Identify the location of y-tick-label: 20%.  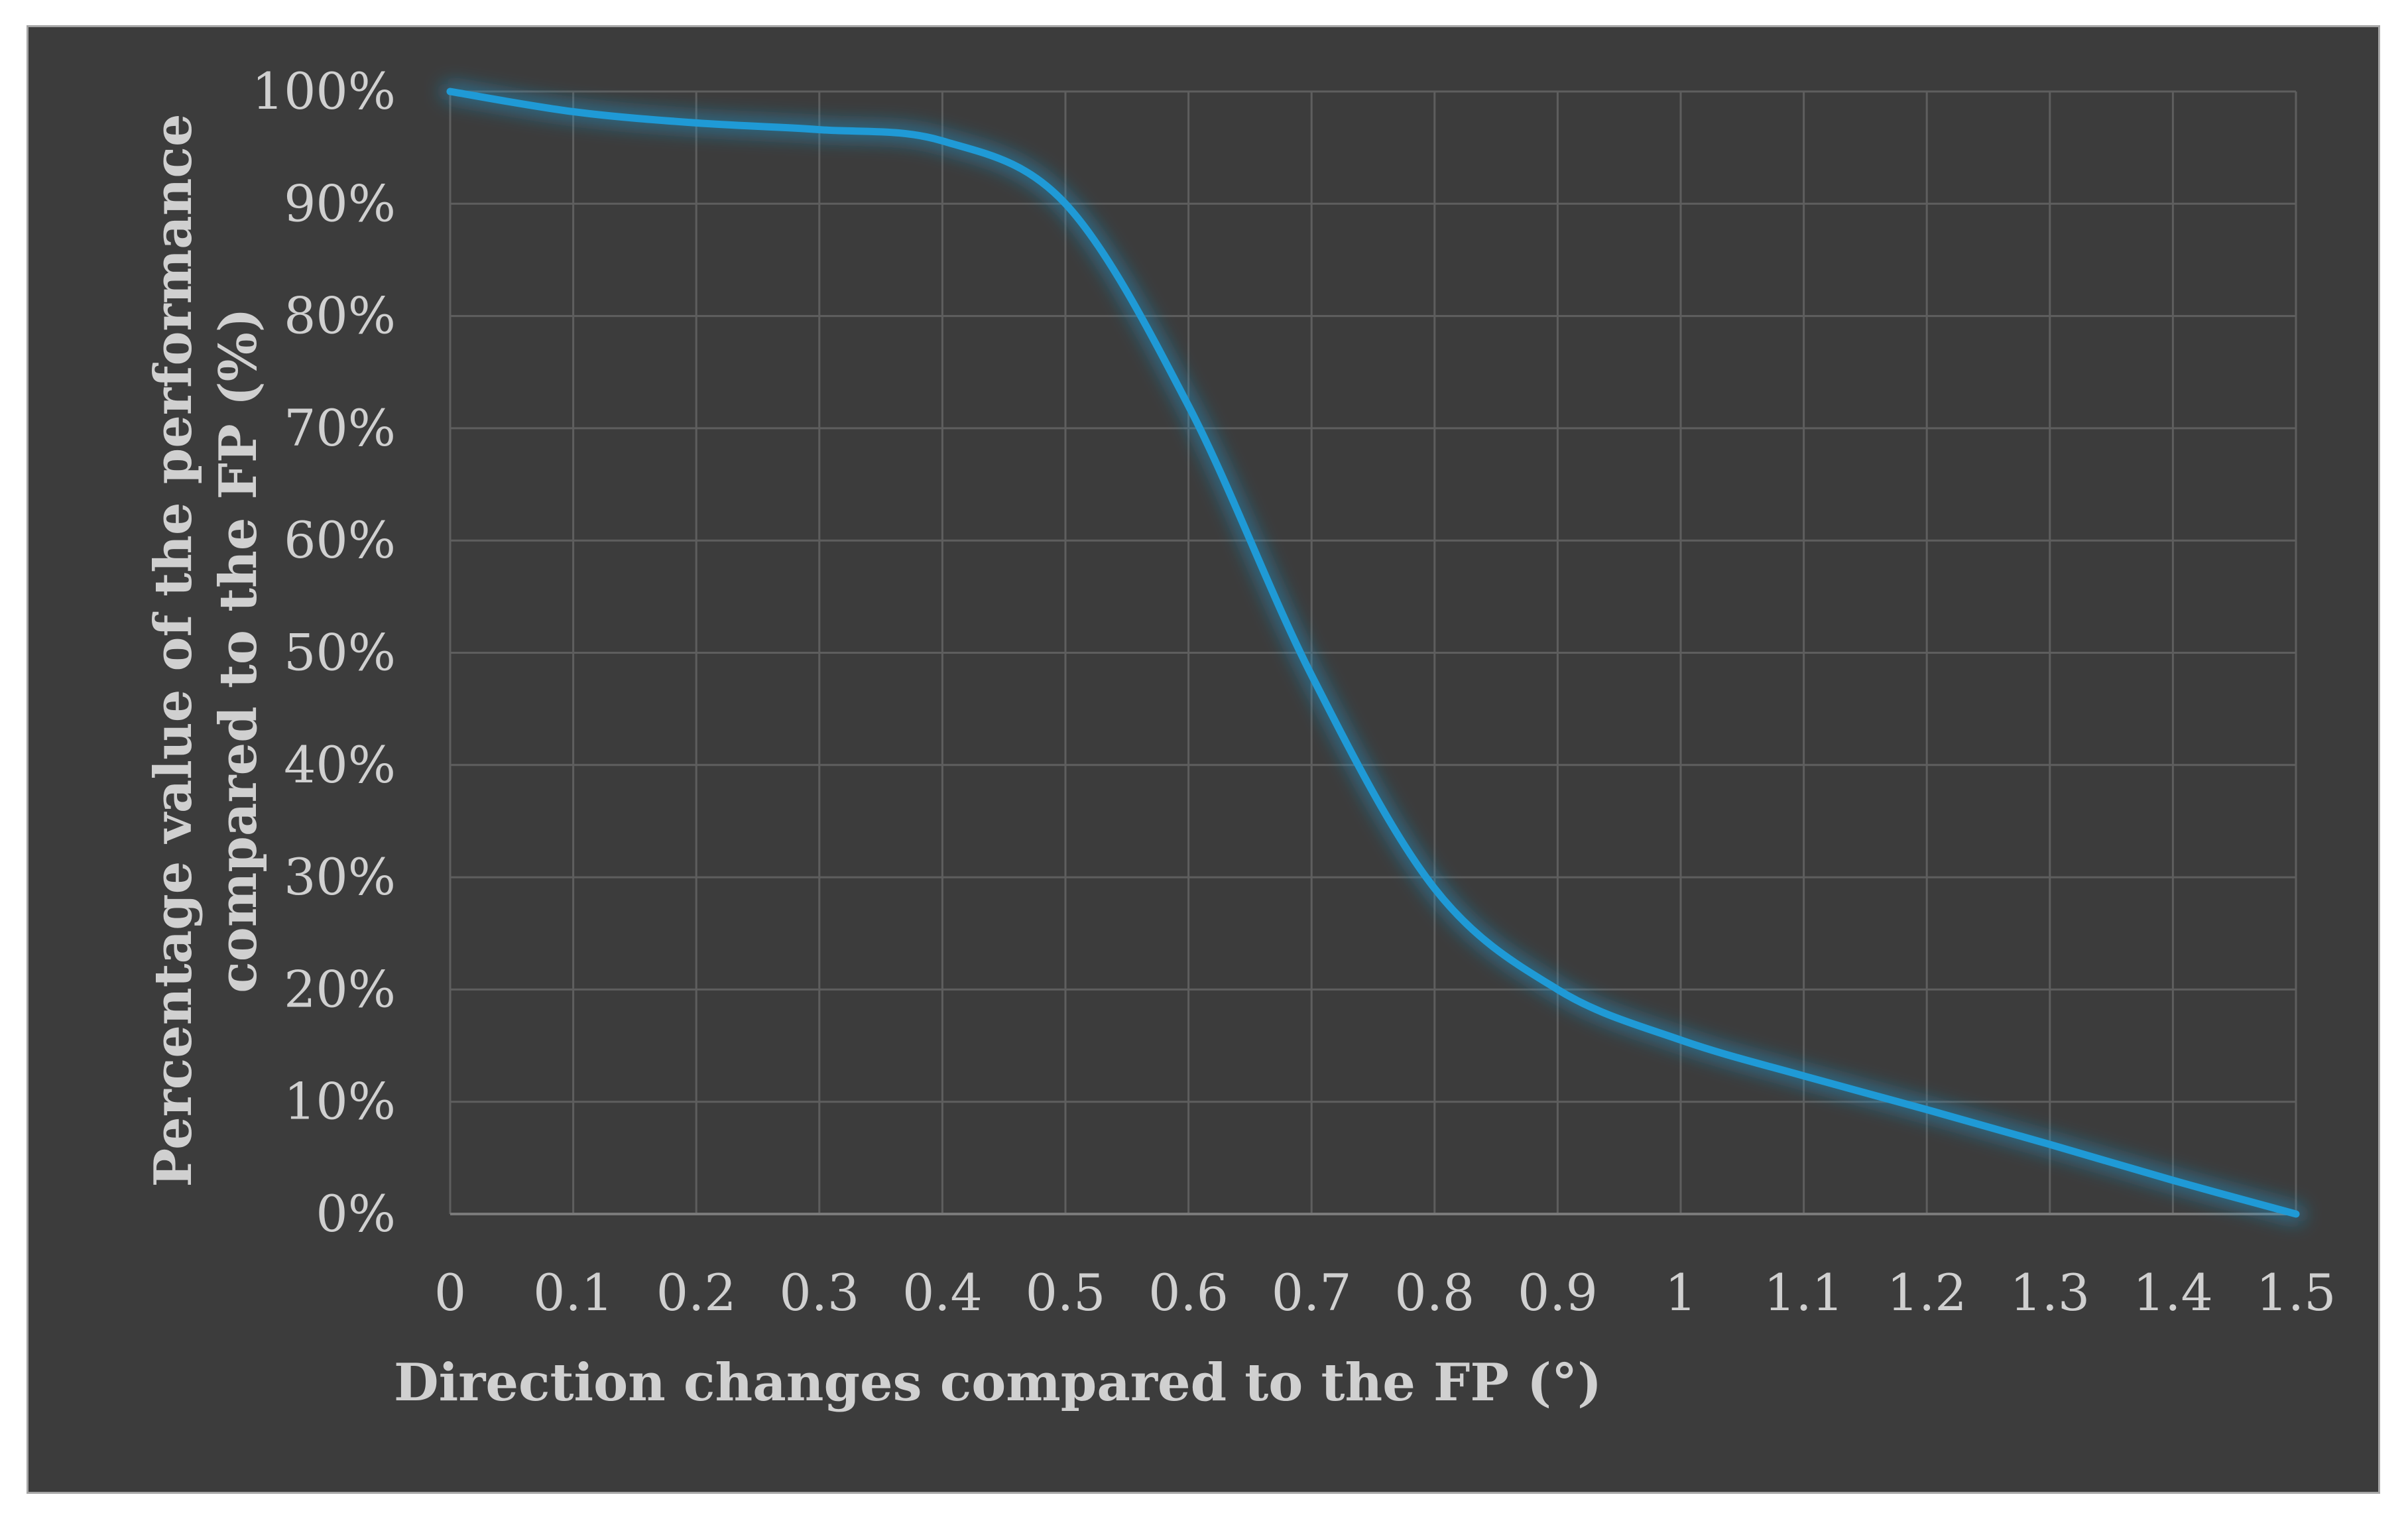
(340, 988).